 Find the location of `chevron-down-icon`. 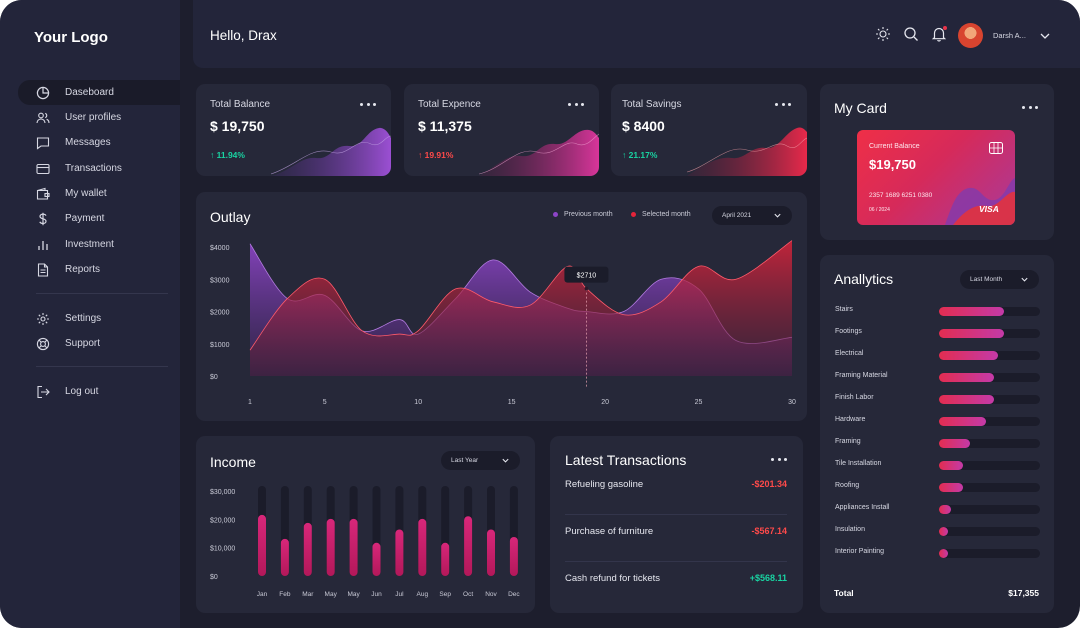

chevron-down-icon is located at coordinates (1045, 35).